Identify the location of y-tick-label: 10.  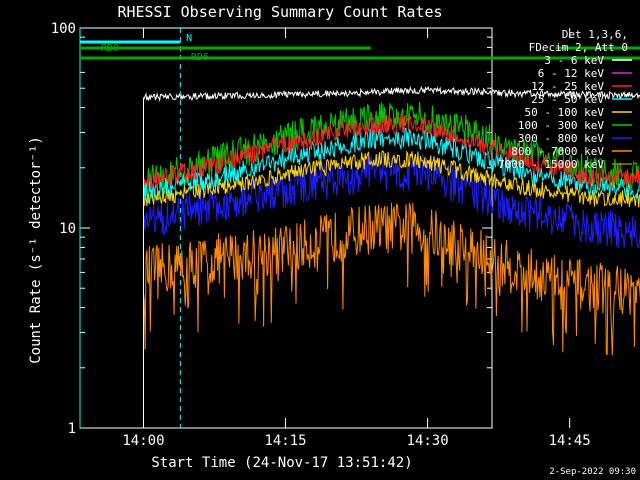
(67, 229).